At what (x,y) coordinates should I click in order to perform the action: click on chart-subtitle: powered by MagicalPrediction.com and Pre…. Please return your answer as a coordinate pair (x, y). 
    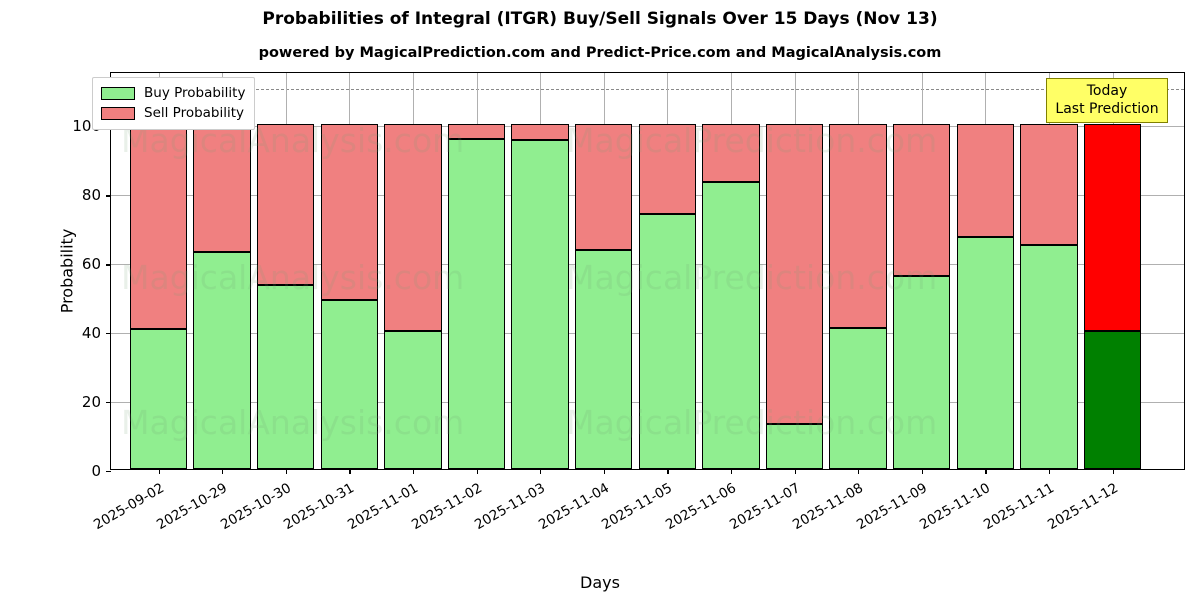
    Looking at the image, I should click on (600, 53).